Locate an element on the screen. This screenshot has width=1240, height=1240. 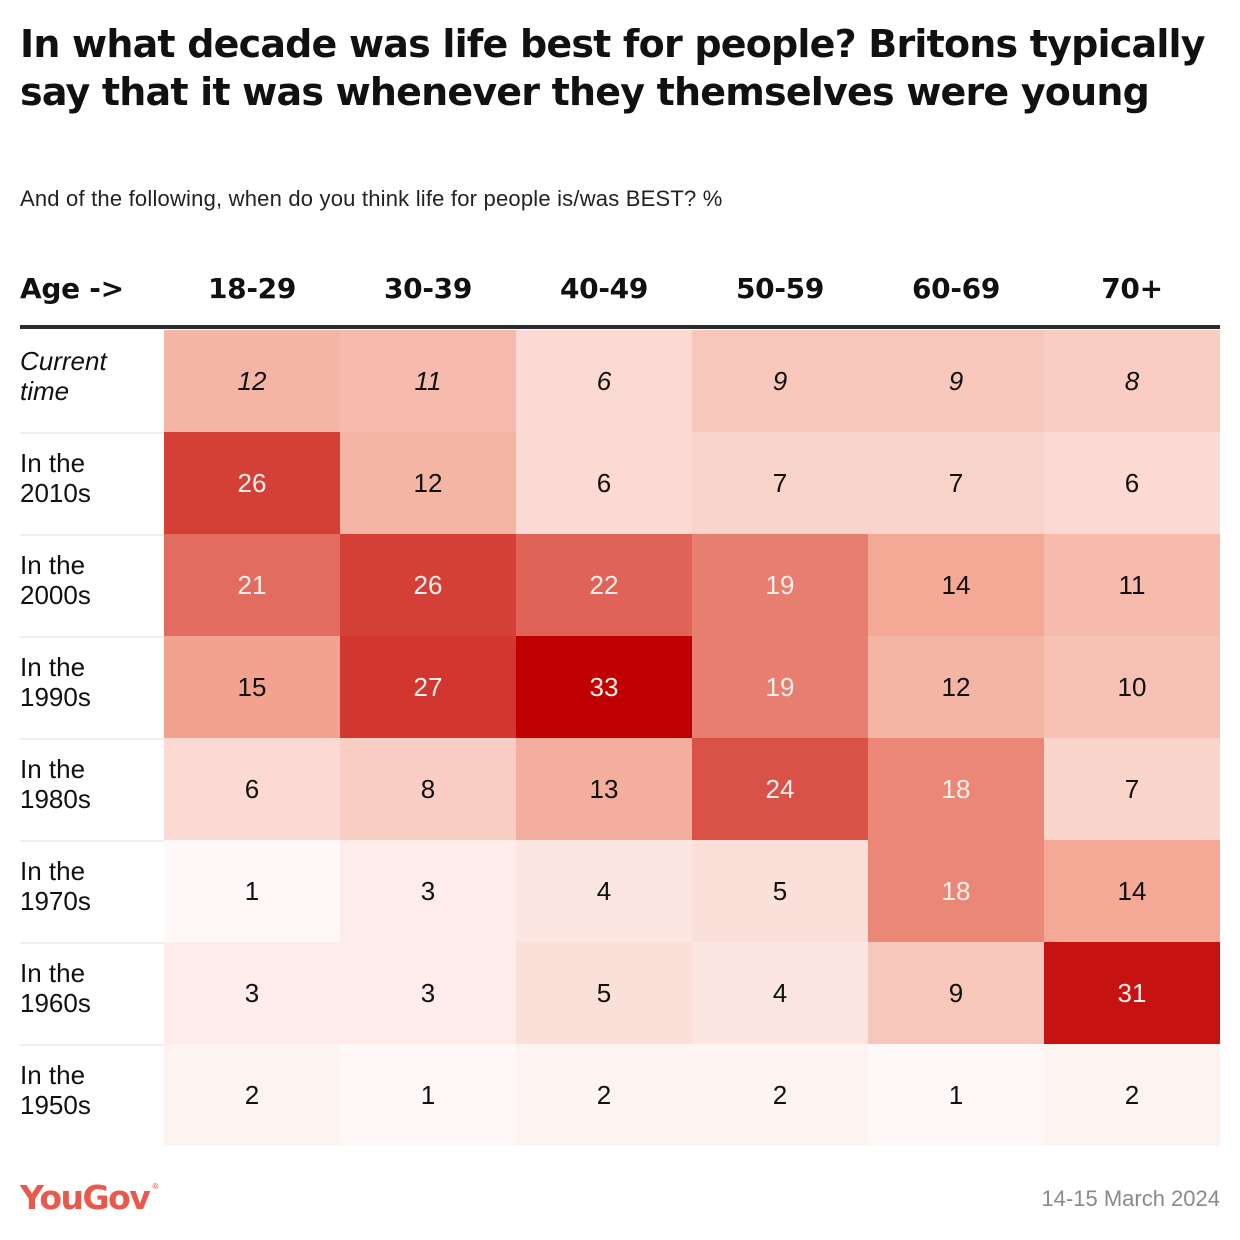
heatmap-row: Current time 12 11 6 9 9 8 is located at coordinates (620, 381).